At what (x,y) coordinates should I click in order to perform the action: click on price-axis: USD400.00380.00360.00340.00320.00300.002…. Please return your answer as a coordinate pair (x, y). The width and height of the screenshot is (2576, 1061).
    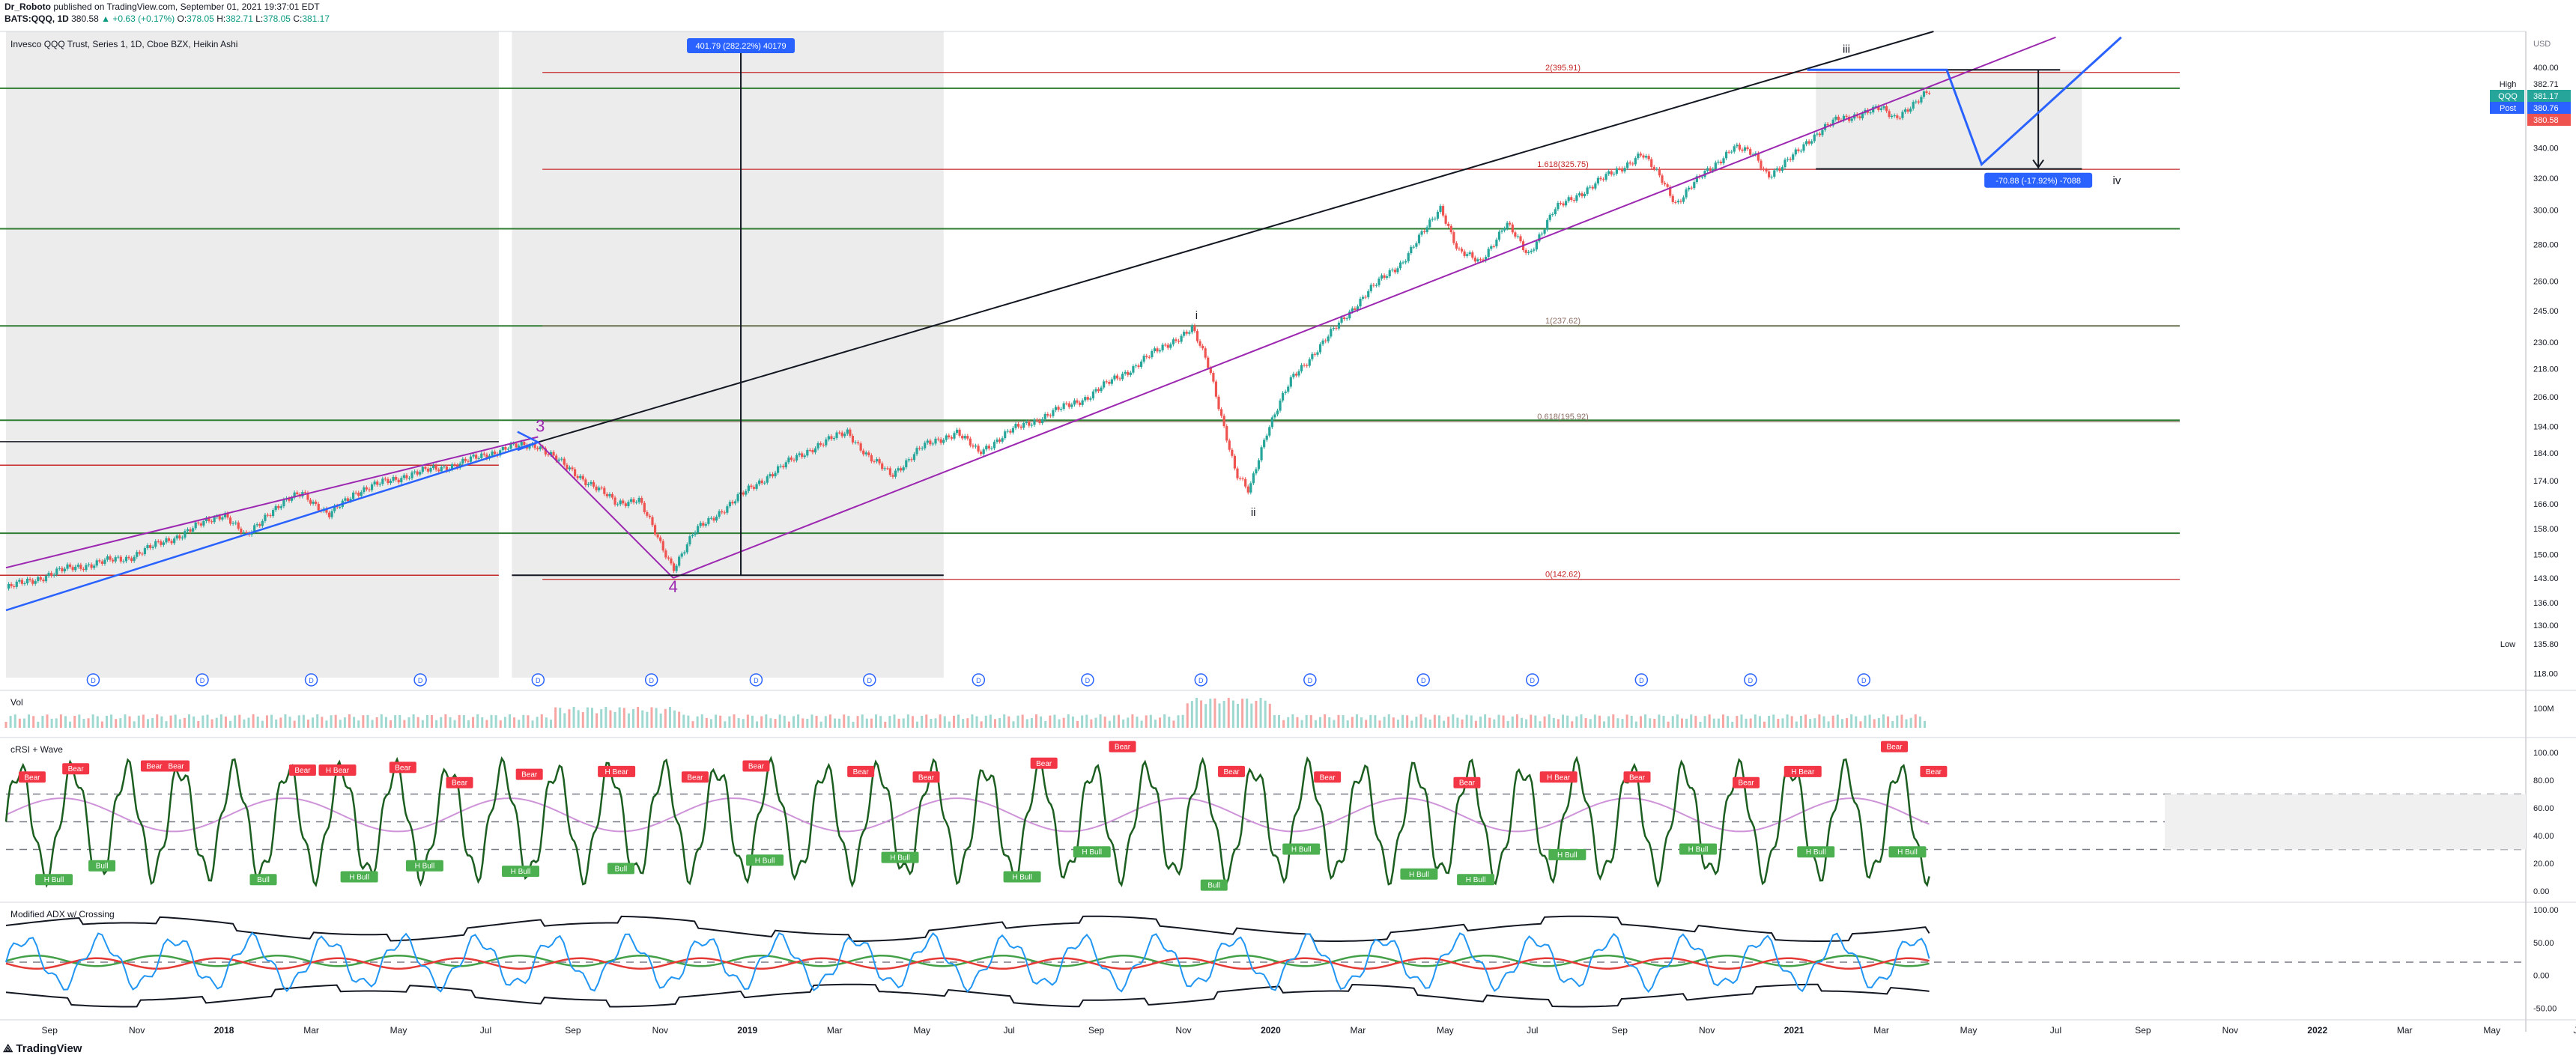
    Looking at the image, I should click on (2530, 359).